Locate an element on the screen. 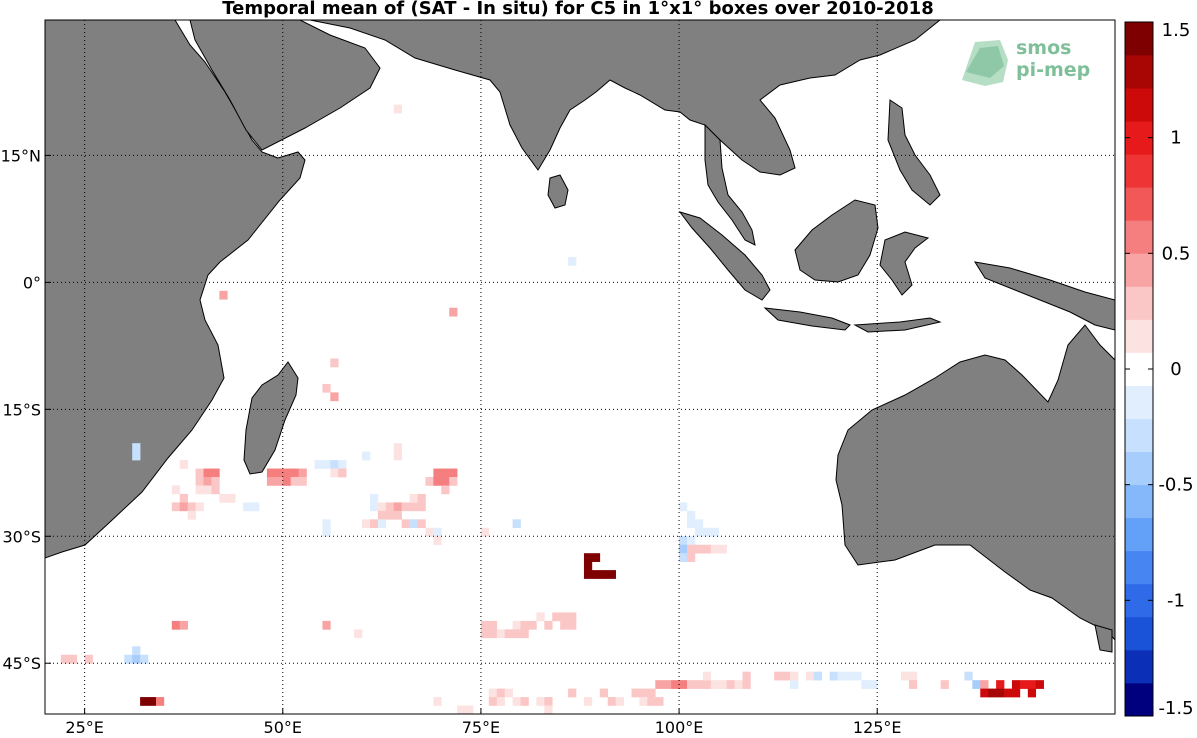 The width and height of the screenshot is (1197, 738). colorbar-tick-label: 0 is located at coordinates (1175, 369).